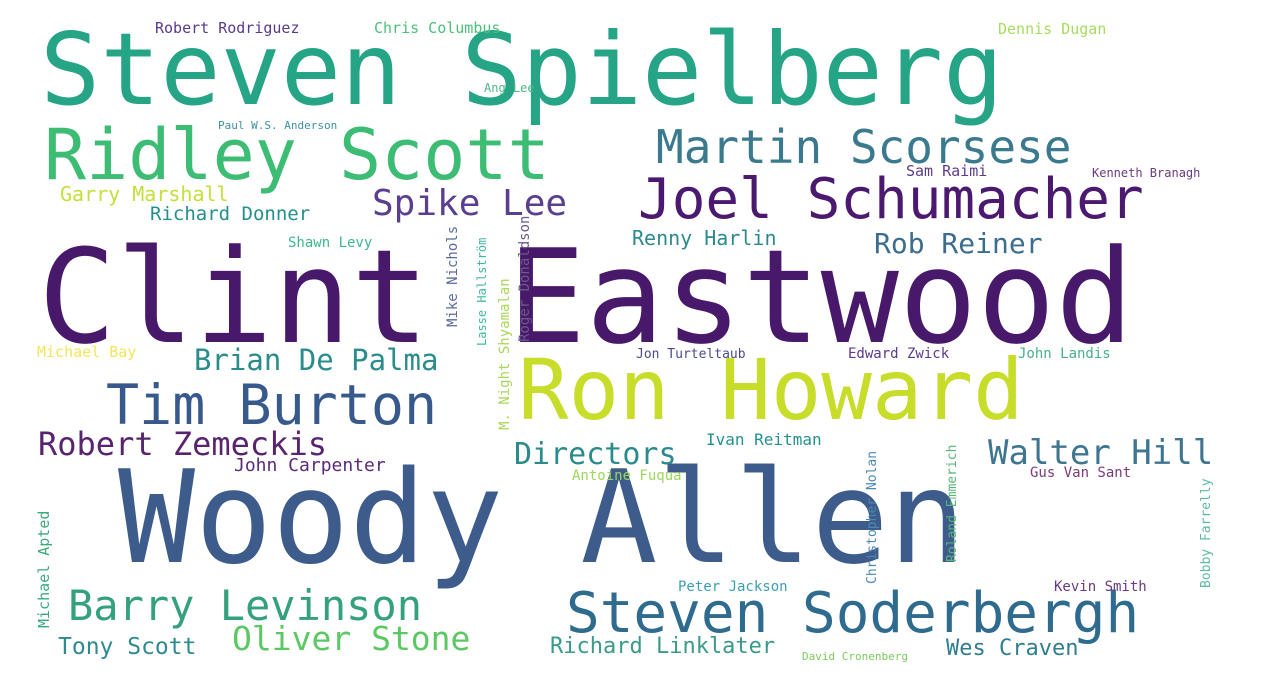  What do you see at coordinates (509, 88) in the screenshot?
I see `word-ang-lee: Ang Lee` at bounding box center [509, 88].